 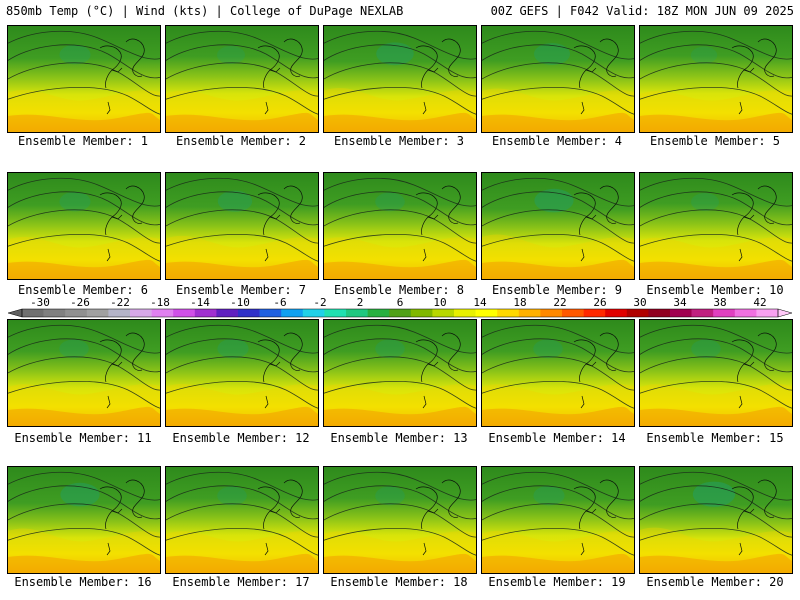 I want to click on colorbar-tick-label: 42, so click(x=760, y=302).